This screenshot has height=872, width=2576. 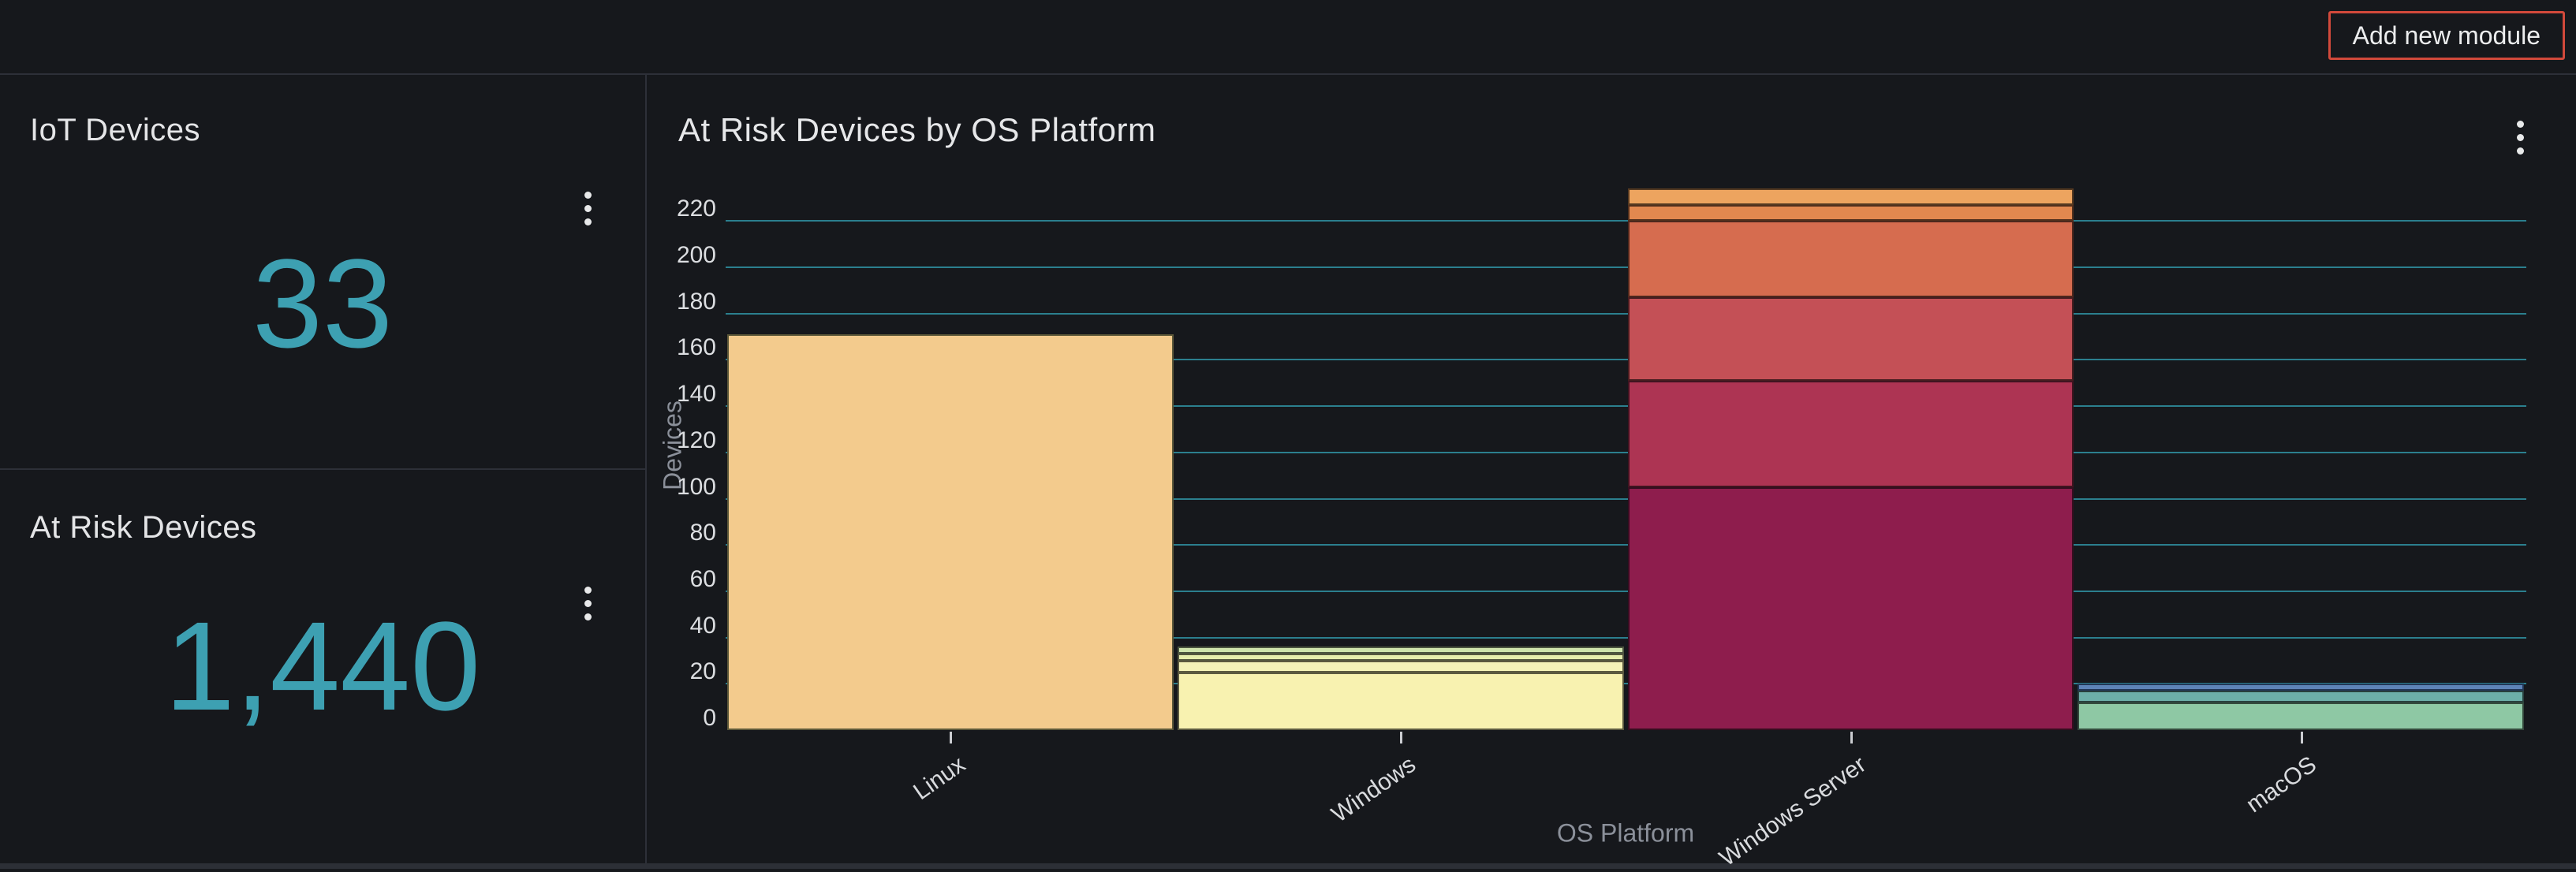 What do you see at coordinates (702, 625) in the screenshot?
I see `y-tick-label: 40` at bounding box center [702, 625].